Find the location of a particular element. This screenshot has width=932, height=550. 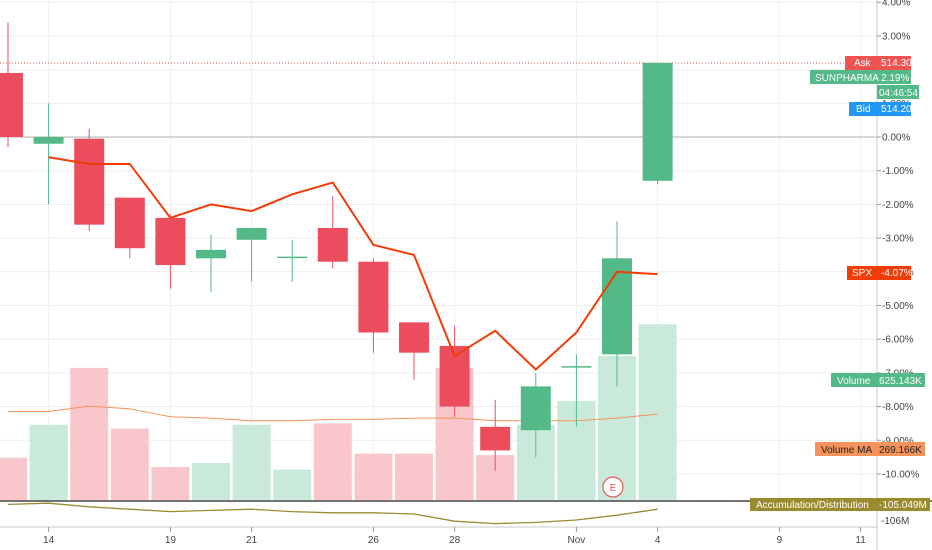

volume-ma-tag-label: Volume MA is located at coordinates (846, 450).